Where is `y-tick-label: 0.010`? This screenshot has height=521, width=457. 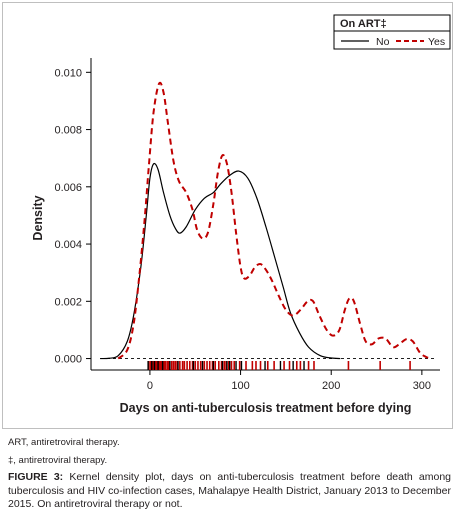
y-tick-label: 0.010 is located at coordinates (68, 73).